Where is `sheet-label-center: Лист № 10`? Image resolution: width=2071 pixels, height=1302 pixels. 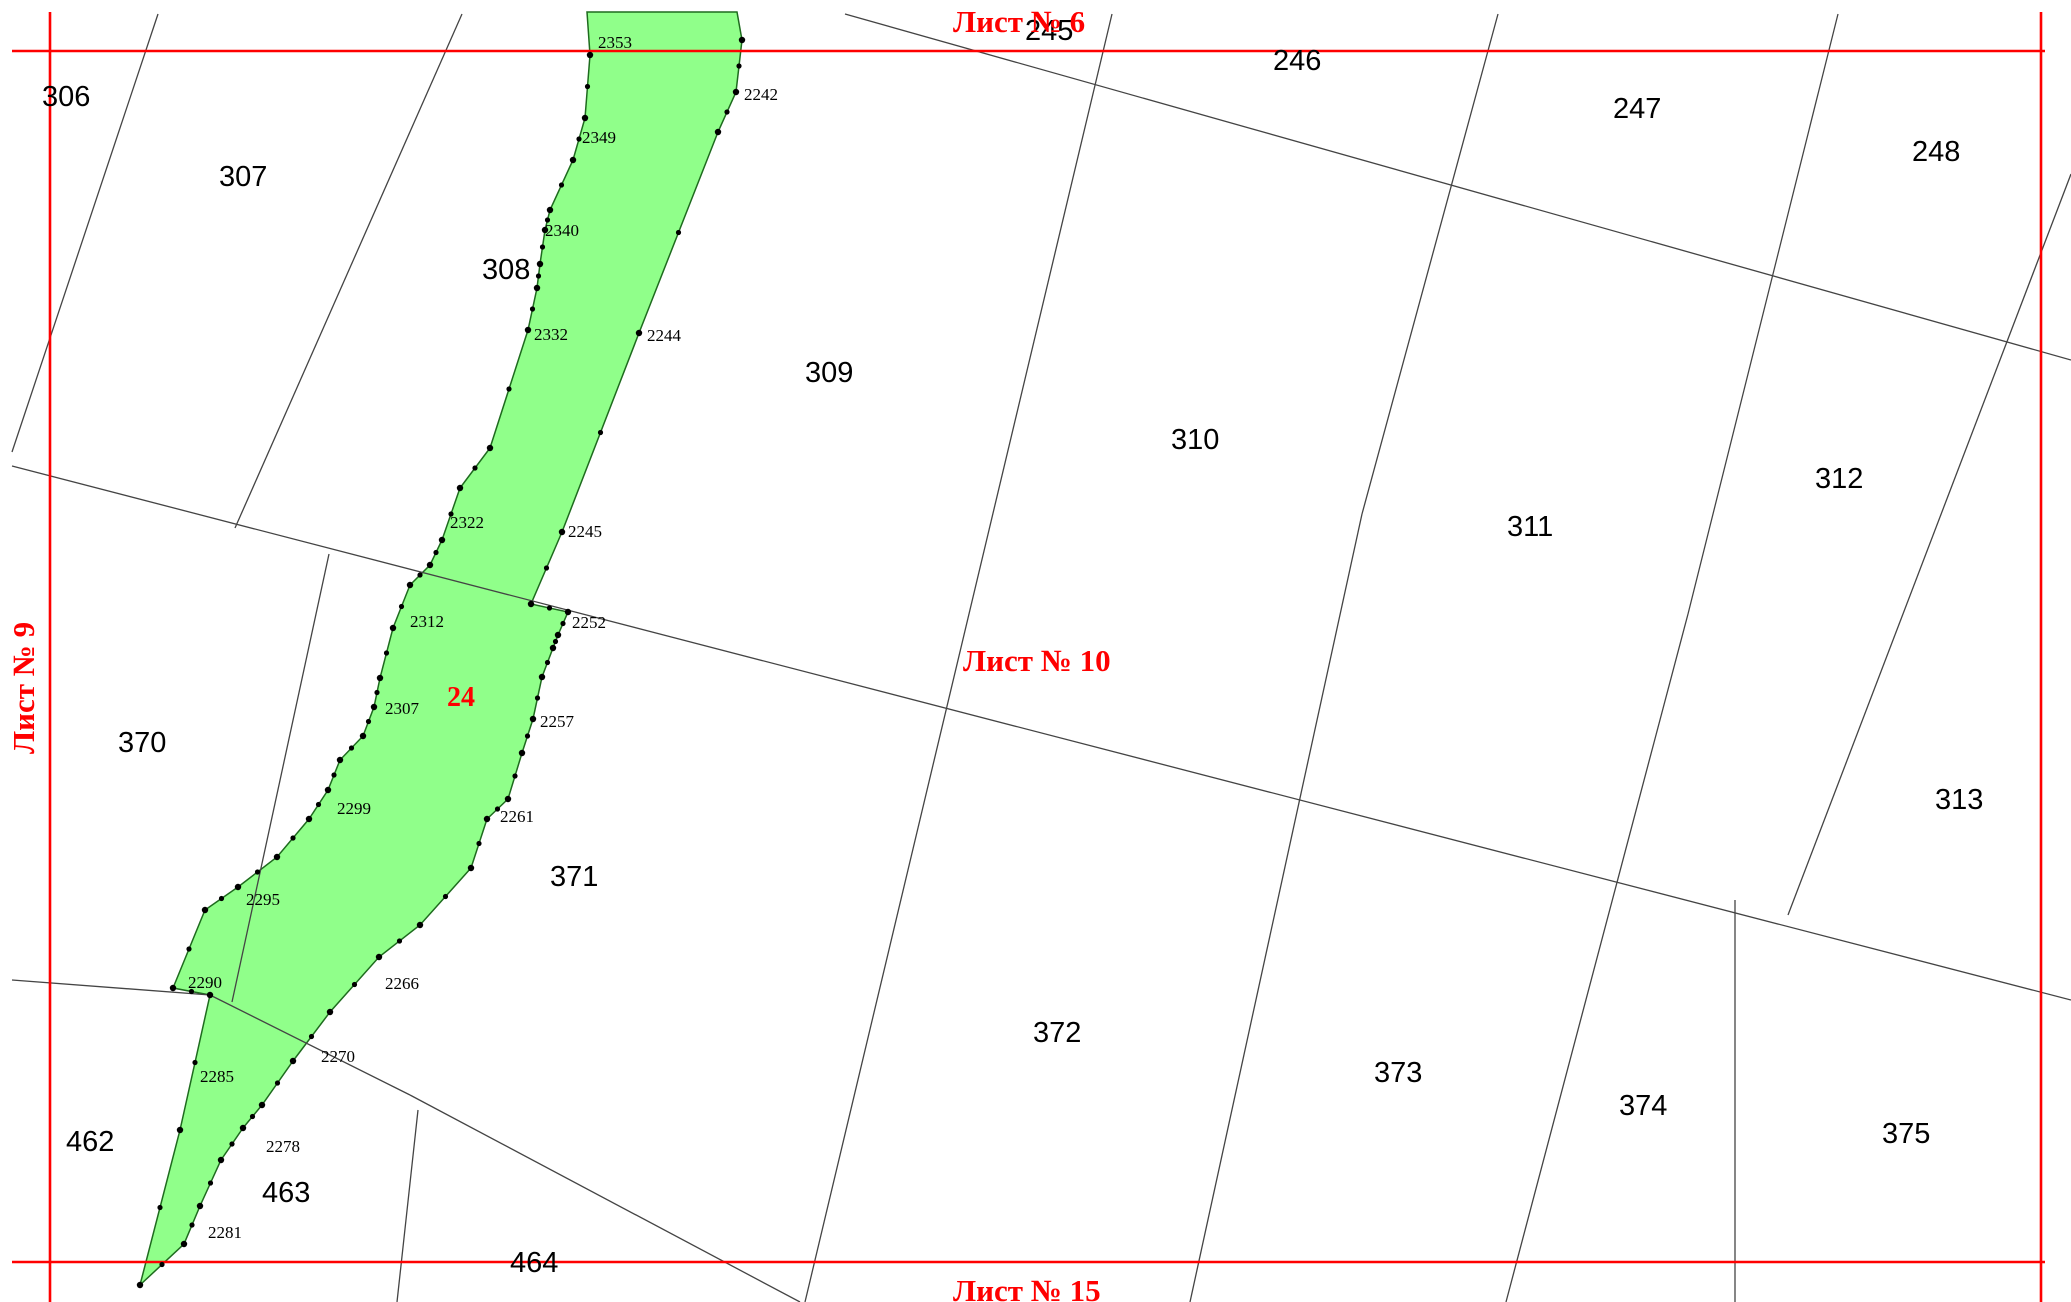 sheet-label-center: Лист № 10 is located at coordinates (1037, 660).